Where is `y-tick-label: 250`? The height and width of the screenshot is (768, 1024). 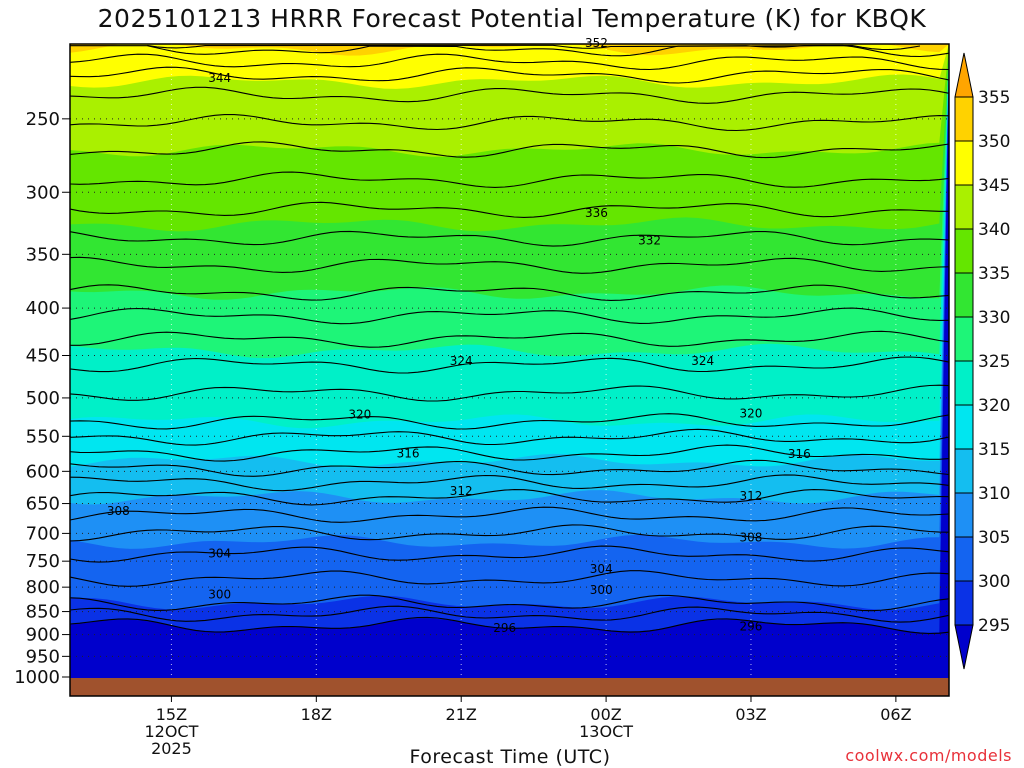
y-tick-label: 250 is located at coordinates (43, 119).